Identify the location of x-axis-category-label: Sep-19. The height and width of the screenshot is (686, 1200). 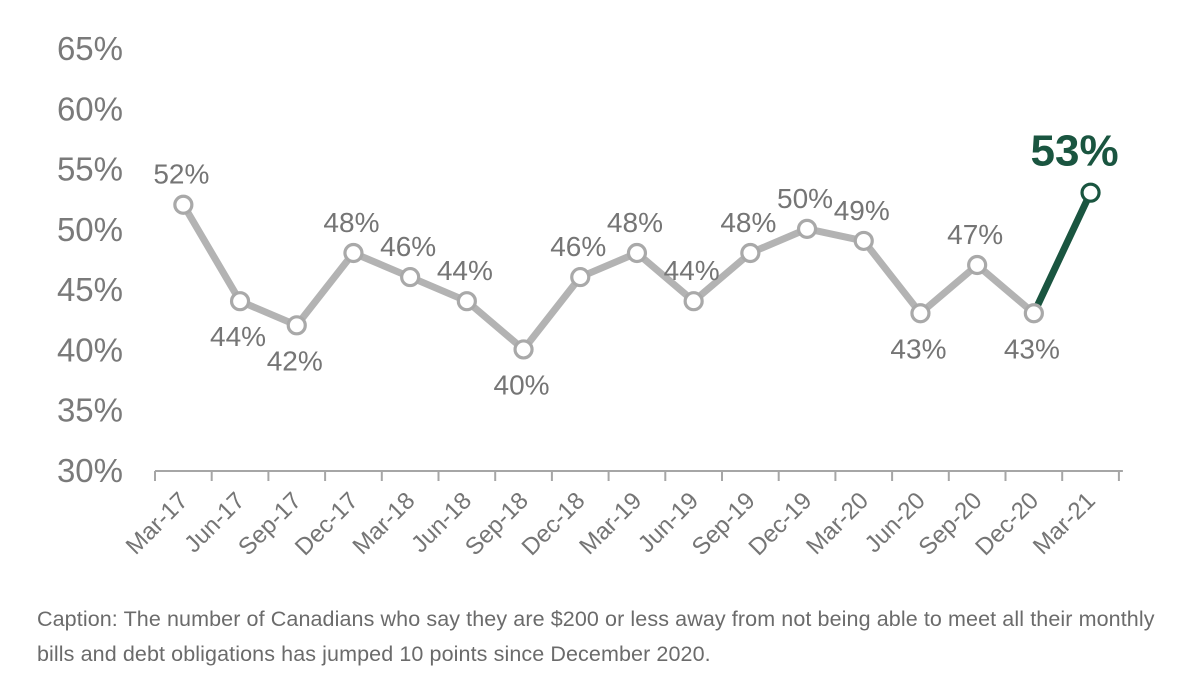
(724, 524).